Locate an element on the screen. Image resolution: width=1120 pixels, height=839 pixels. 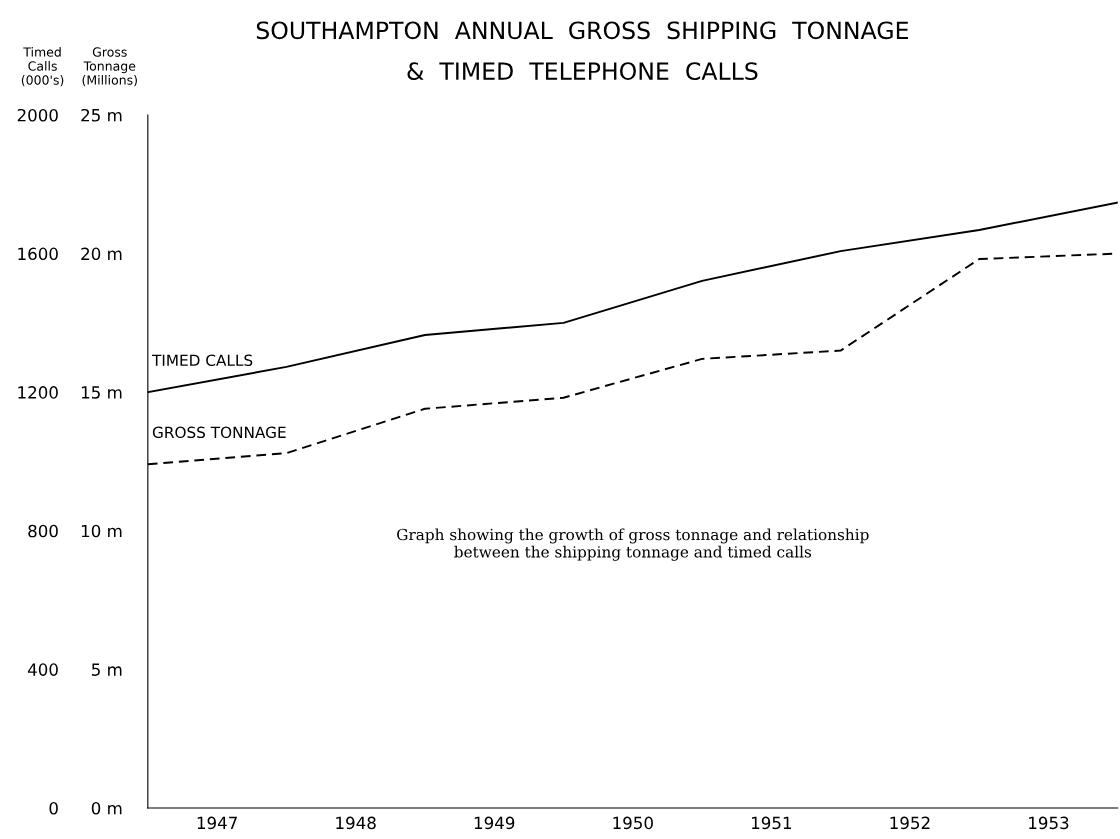
y2-tick-label: 15 m is located at coordinates (101, 392).